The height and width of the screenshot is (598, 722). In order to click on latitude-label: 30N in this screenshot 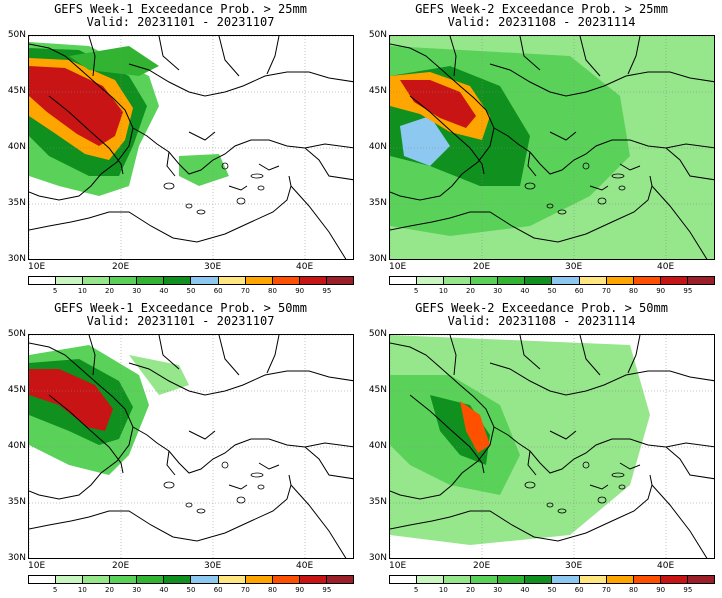, I will do `click(16, 259)`.